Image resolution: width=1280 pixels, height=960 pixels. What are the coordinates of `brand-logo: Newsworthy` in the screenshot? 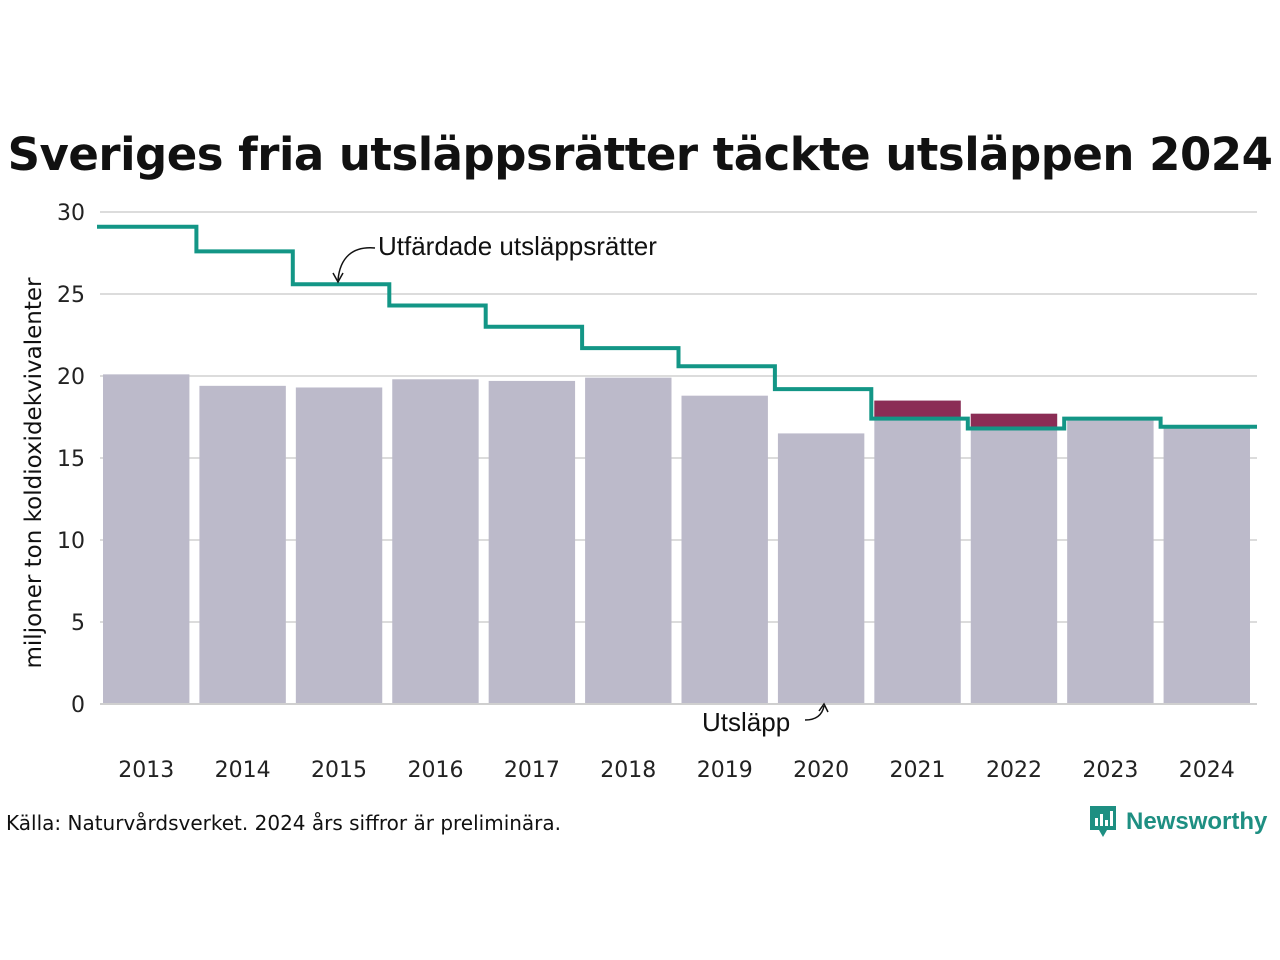 It's located at (1177, 822).